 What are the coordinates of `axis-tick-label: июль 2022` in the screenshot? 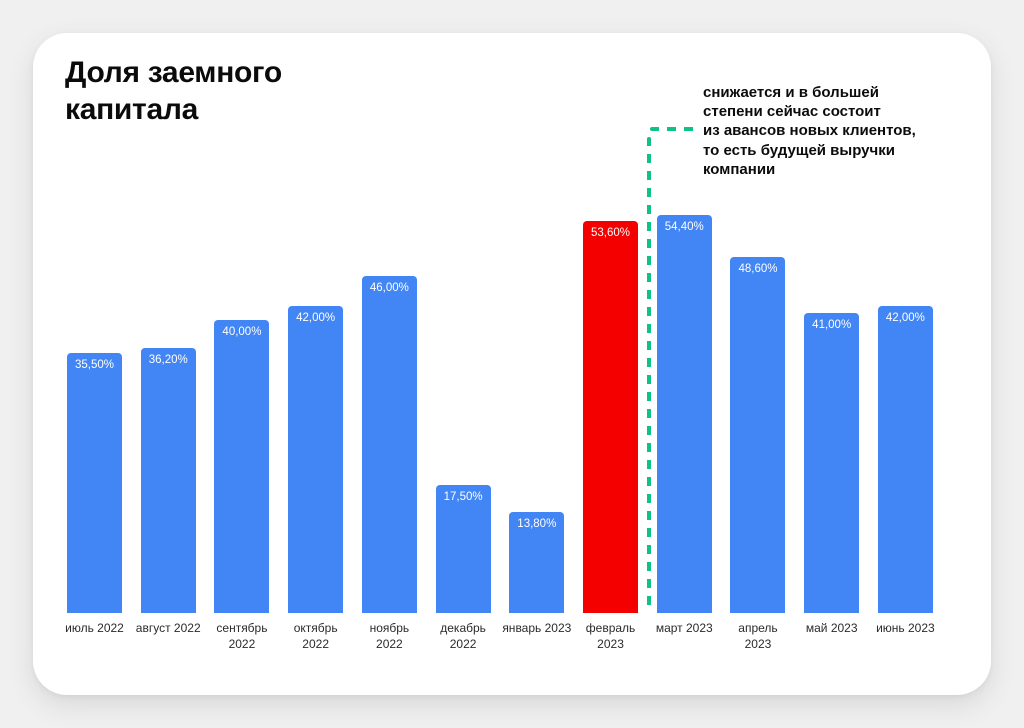 It's located at (94, 628).